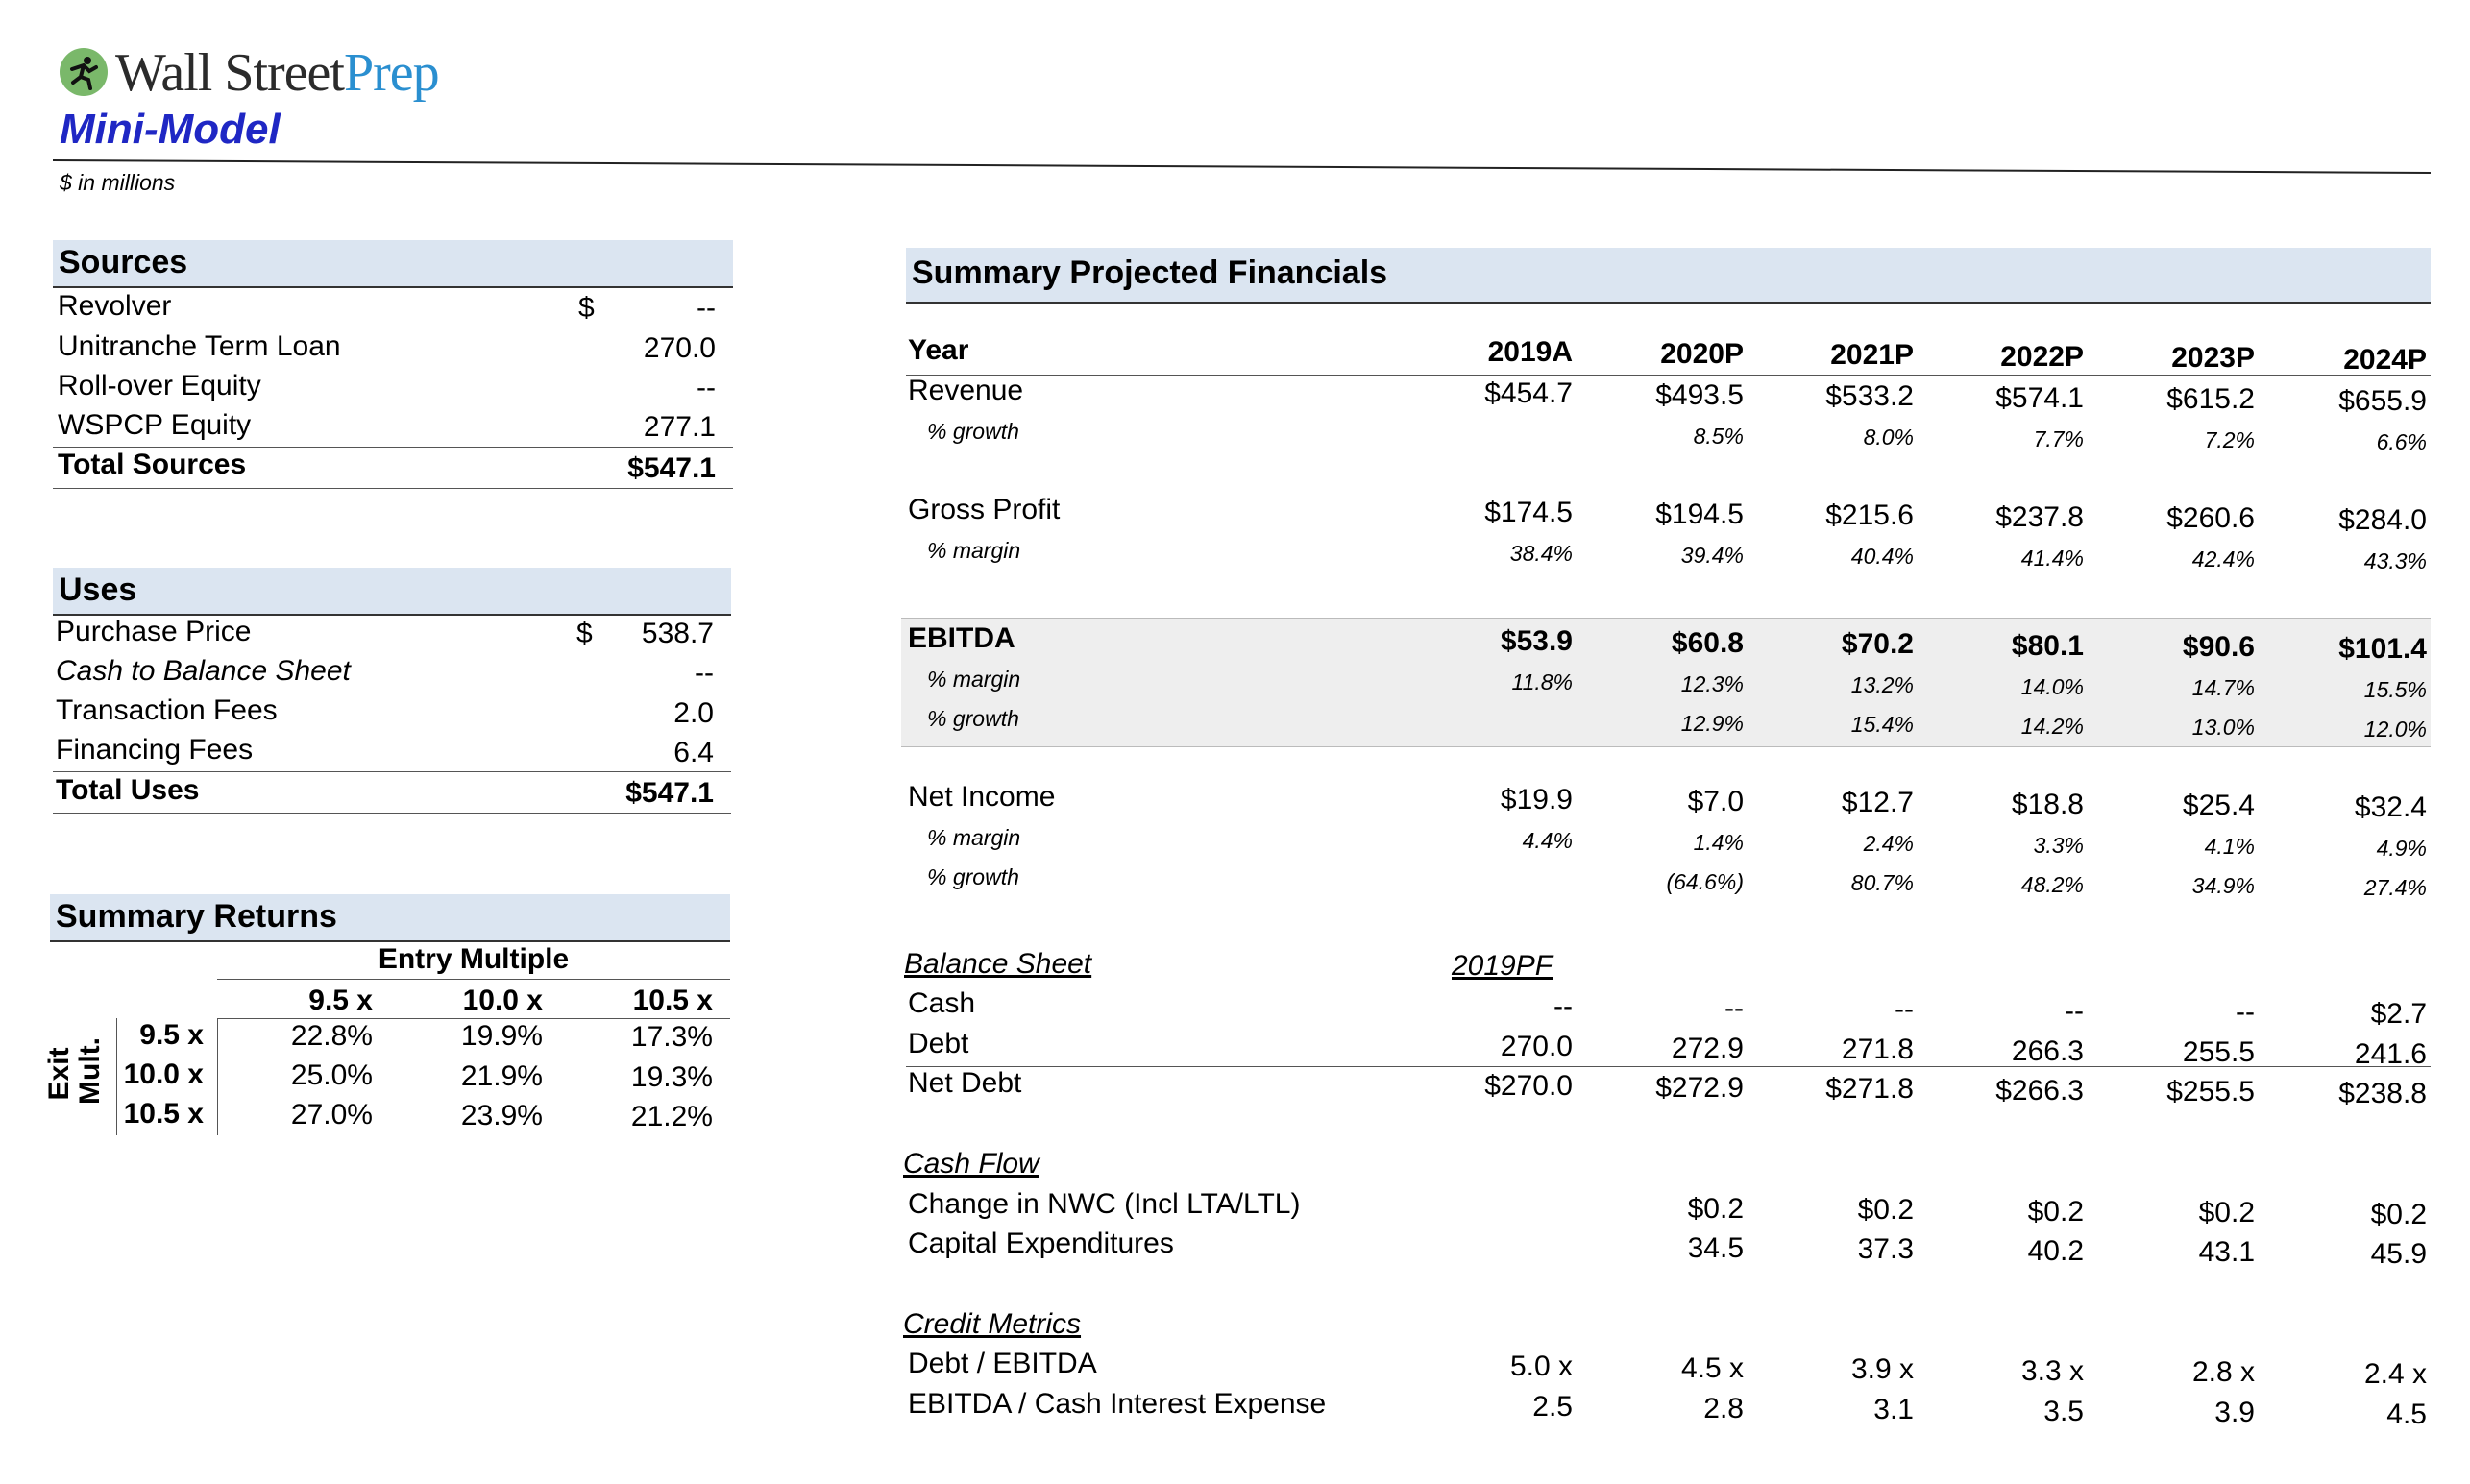 The width and height of the screenshot is (2470, 1484). Describe the element at coordinates (1882, 556) in the screenshot. I see `gross-margin-value: 40.4%` at that location.